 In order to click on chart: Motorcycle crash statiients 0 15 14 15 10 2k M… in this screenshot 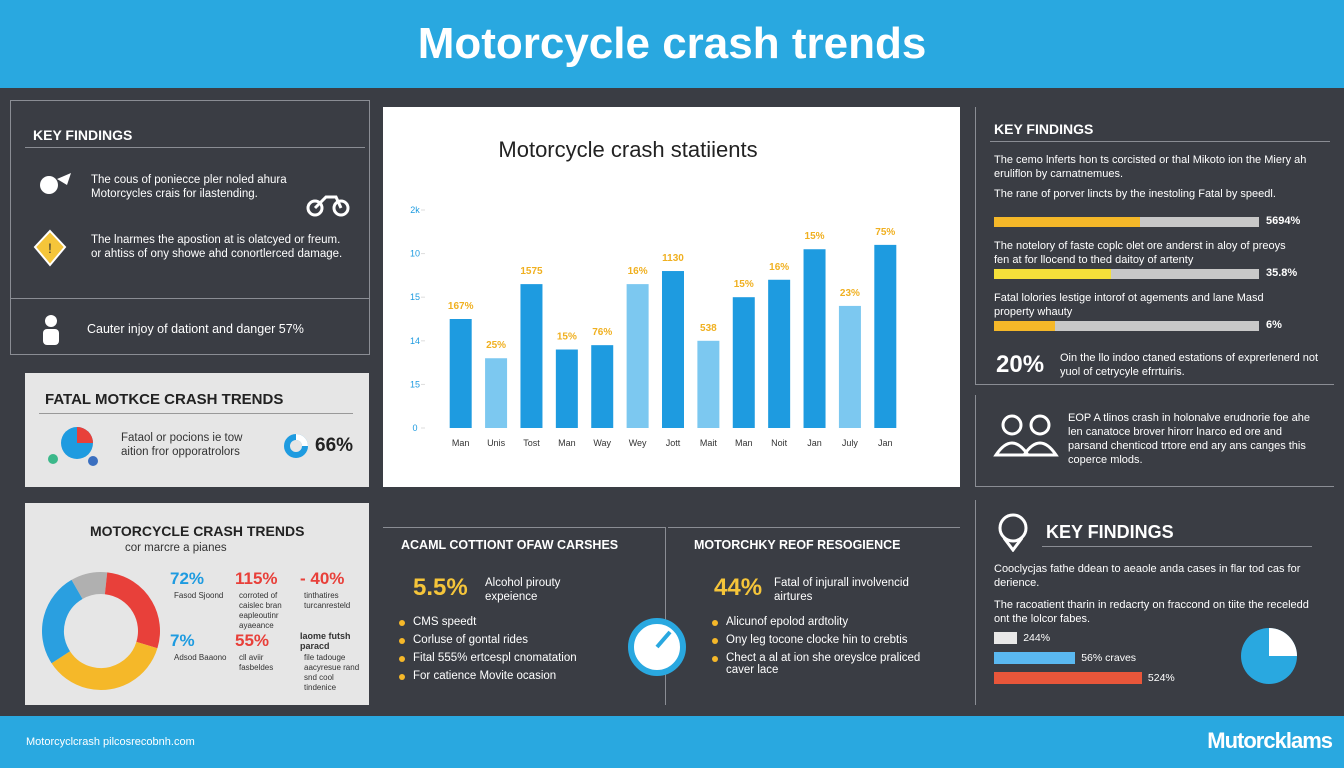, I will do `click(653, 292)`.